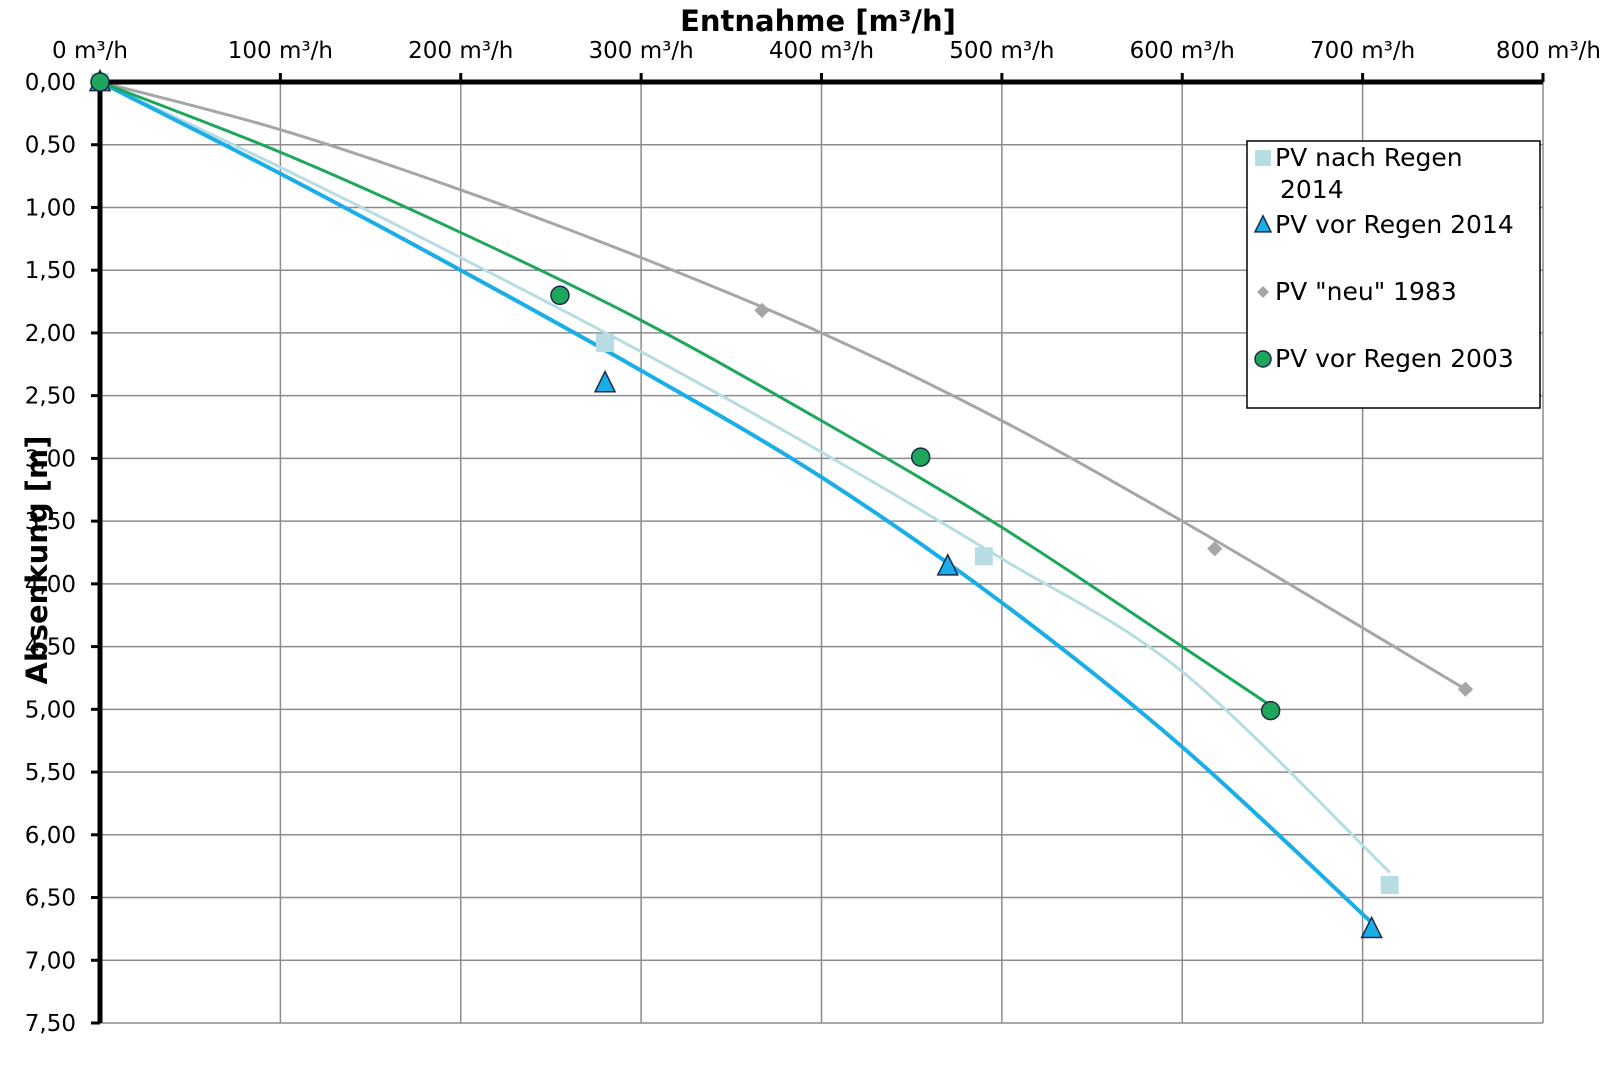 Image resolution: width=1607 pixels, height=1073 pixels. I want to click on y-tick-label: 0,50, so click(50, 146).